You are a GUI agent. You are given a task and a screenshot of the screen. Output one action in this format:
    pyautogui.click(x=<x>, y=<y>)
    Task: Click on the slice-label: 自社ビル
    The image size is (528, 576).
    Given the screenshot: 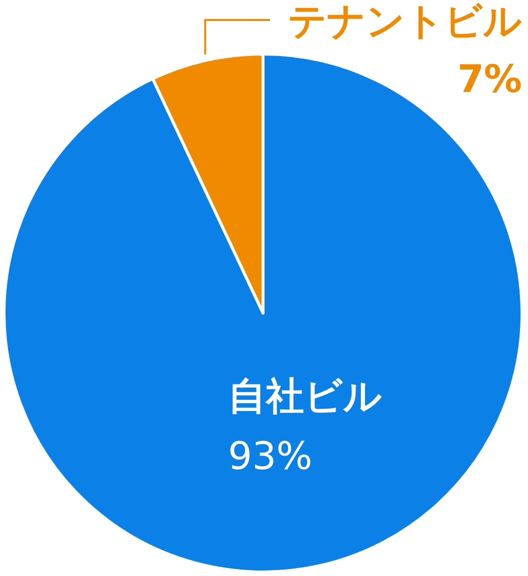 What is the action you would take?
    pyautogui.click(x=305, y=396)
    